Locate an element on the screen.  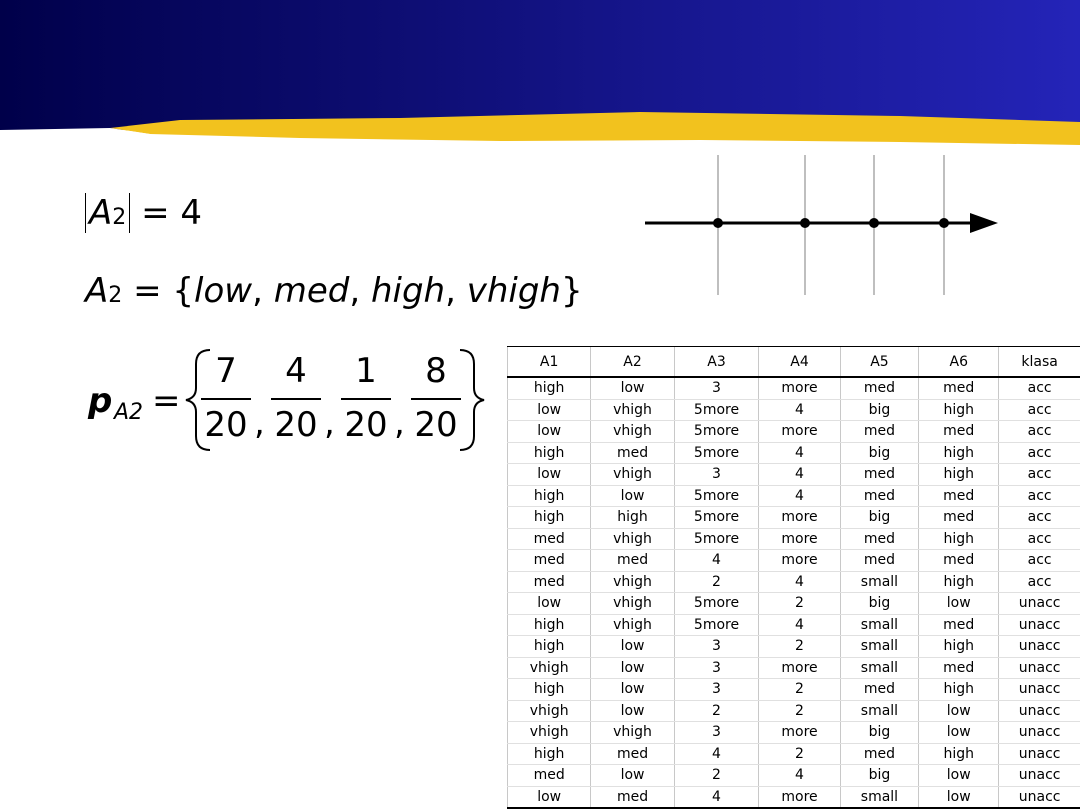
table-row: low vhigh 5more 2 big low unacc is located at coordinates (793, 603).